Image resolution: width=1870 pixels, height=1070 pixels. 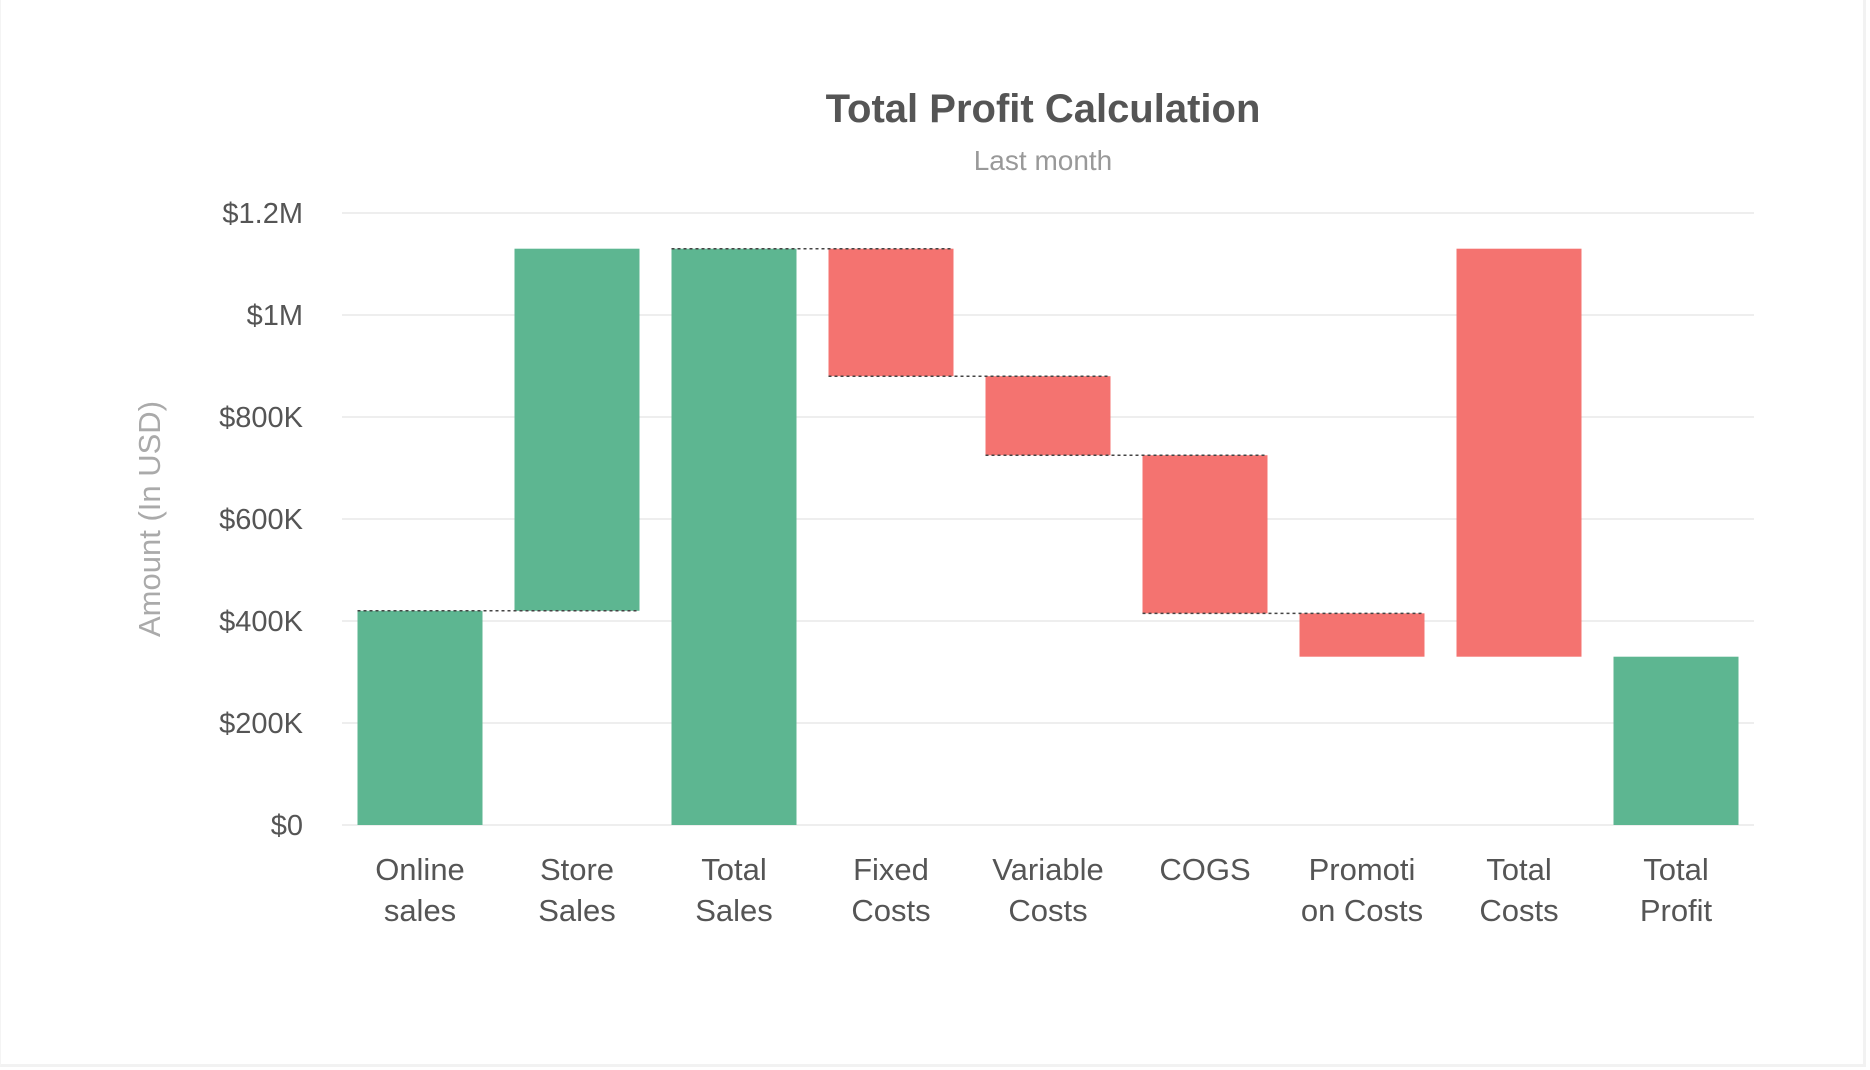 What do you see at coordinates (261, 418) in the screenshot?
I see `y-tick-label: $800K` at bounding box center [261, 418].